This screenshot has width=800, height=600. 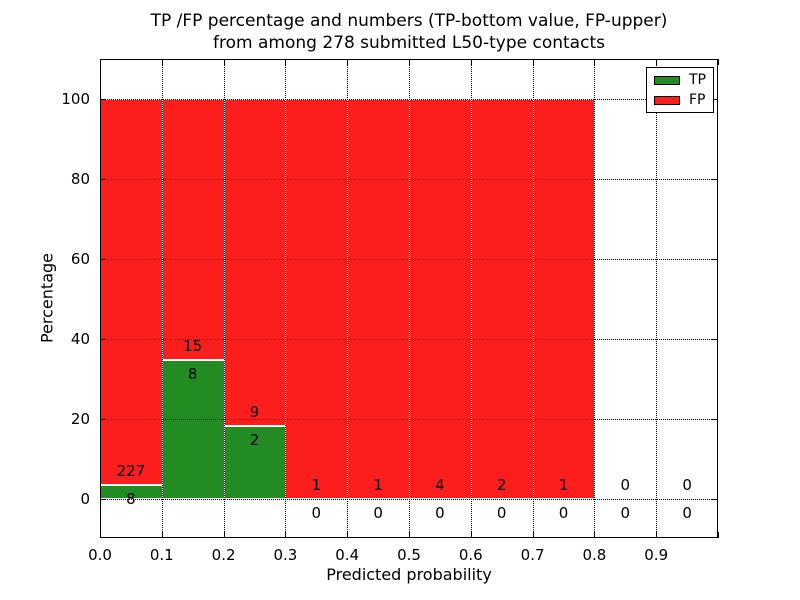 What do you see at coordinates (223, 555) in the screenshot?
I see `x-tick-label: 0.2` at bounding box center [223, 555].